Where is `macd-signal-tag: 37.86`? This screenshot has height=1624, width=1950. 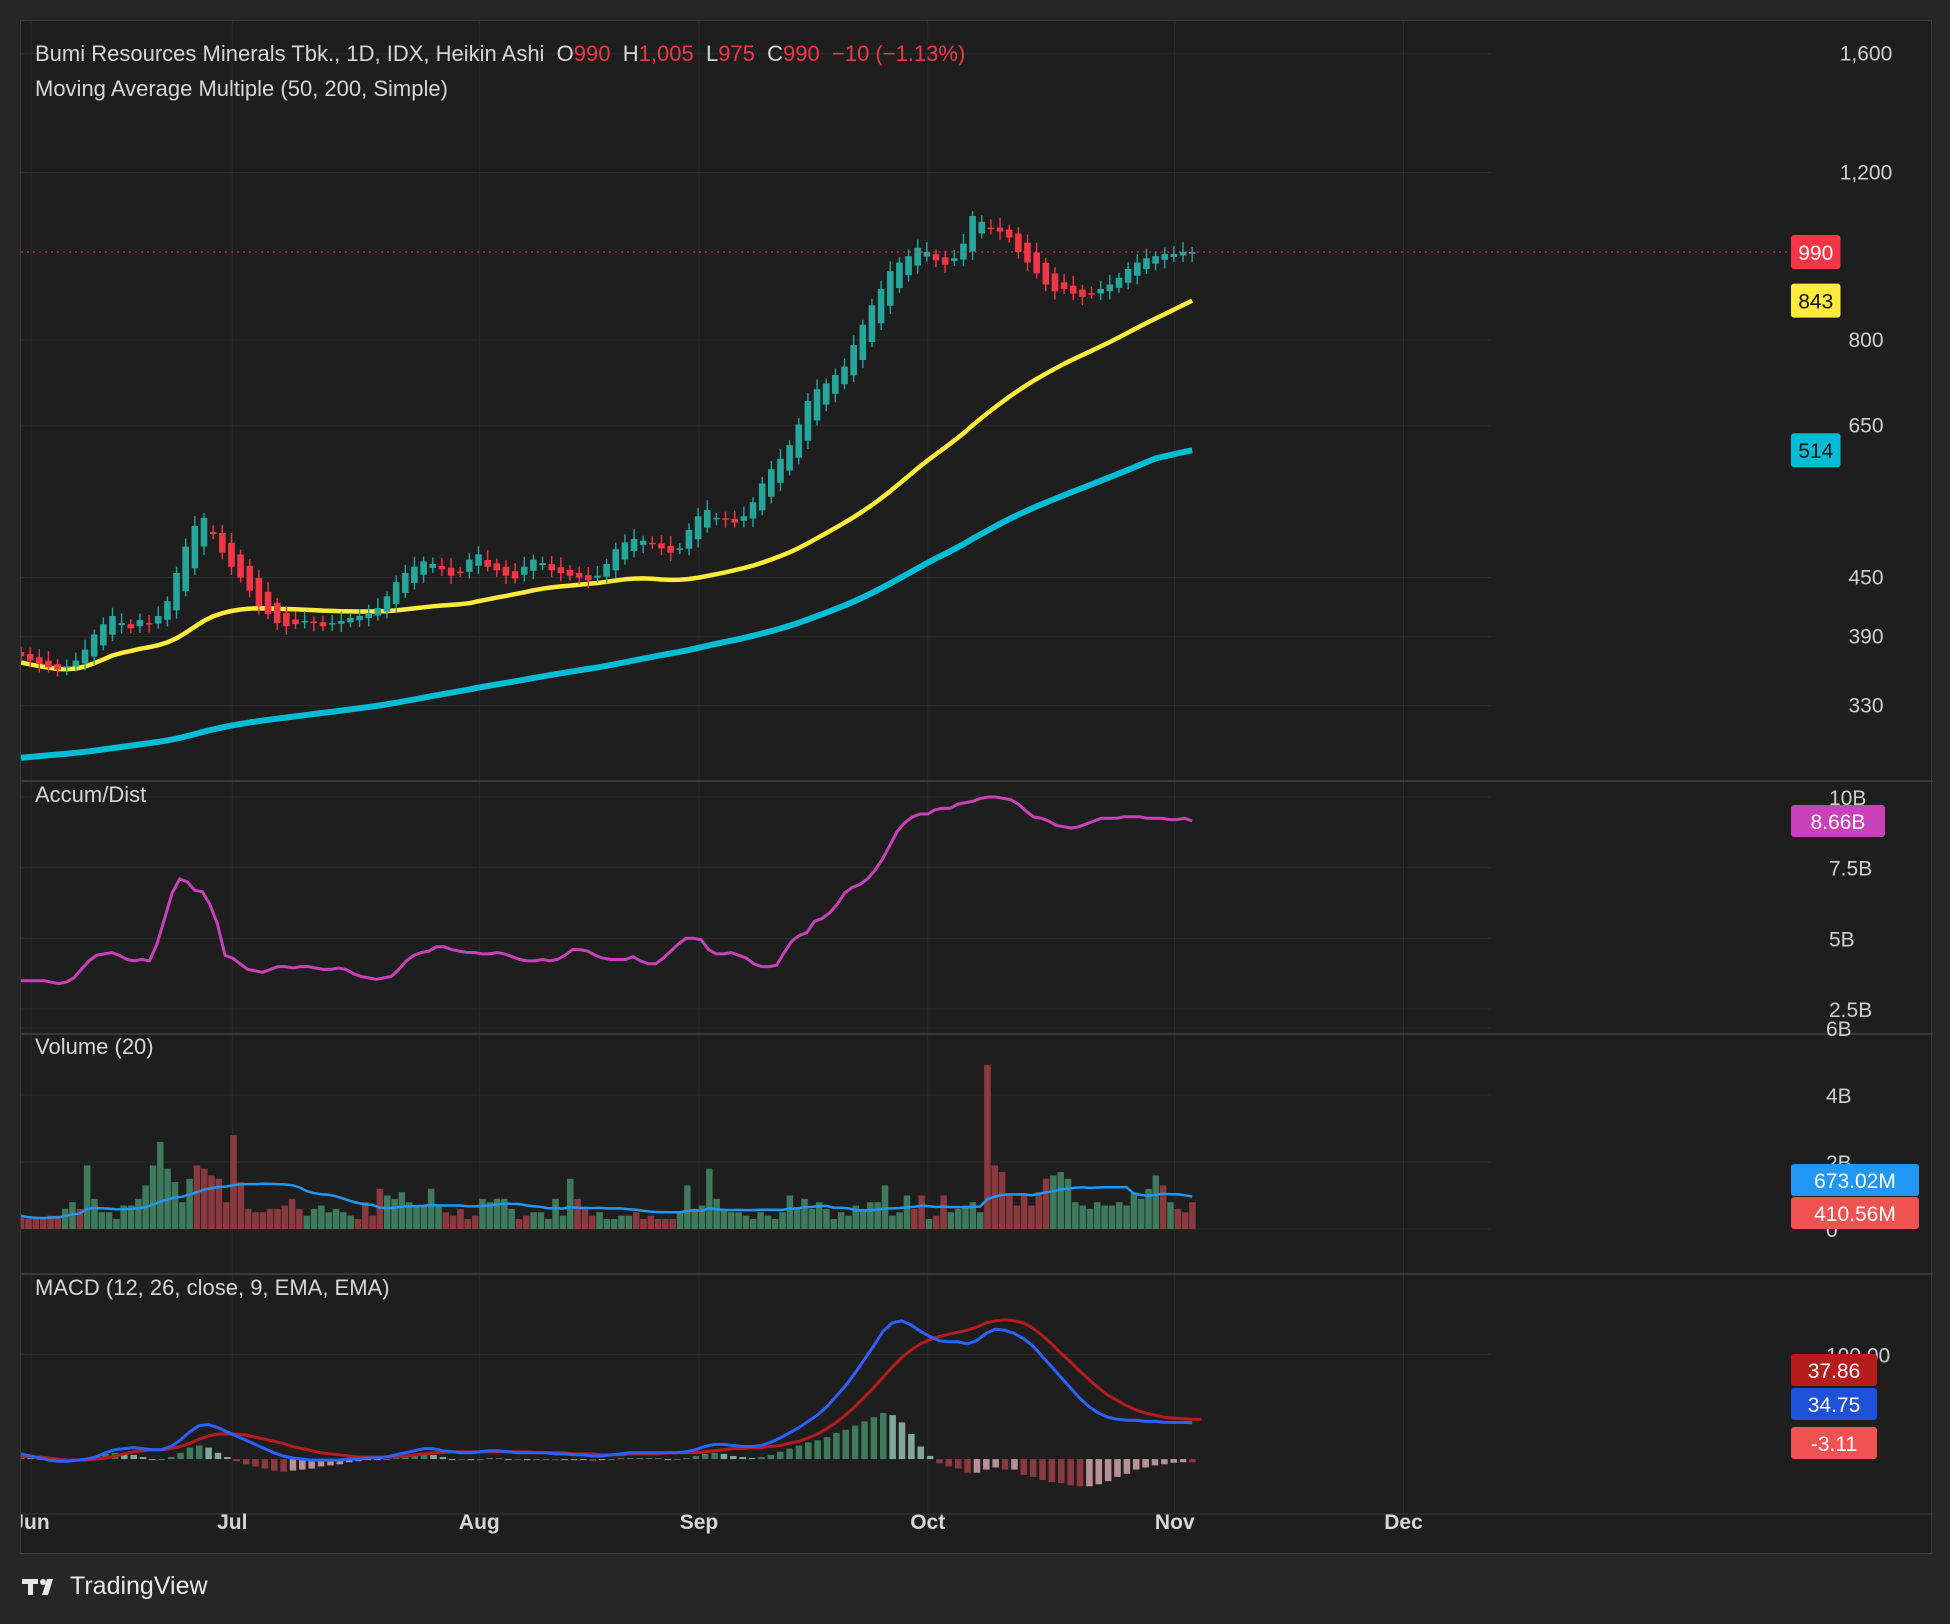
macd-signal-tag: 37.86 is located at coordinates (1834, 1371).